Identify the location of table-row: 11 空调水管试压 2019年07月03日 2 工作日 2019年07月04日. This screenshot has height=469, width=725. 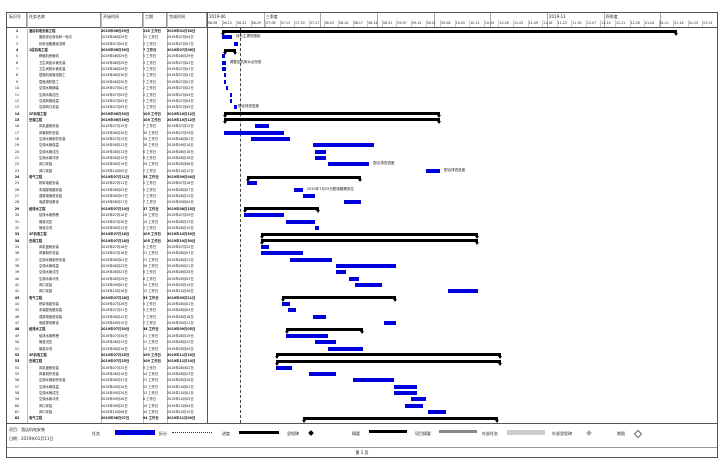
(362, 95).